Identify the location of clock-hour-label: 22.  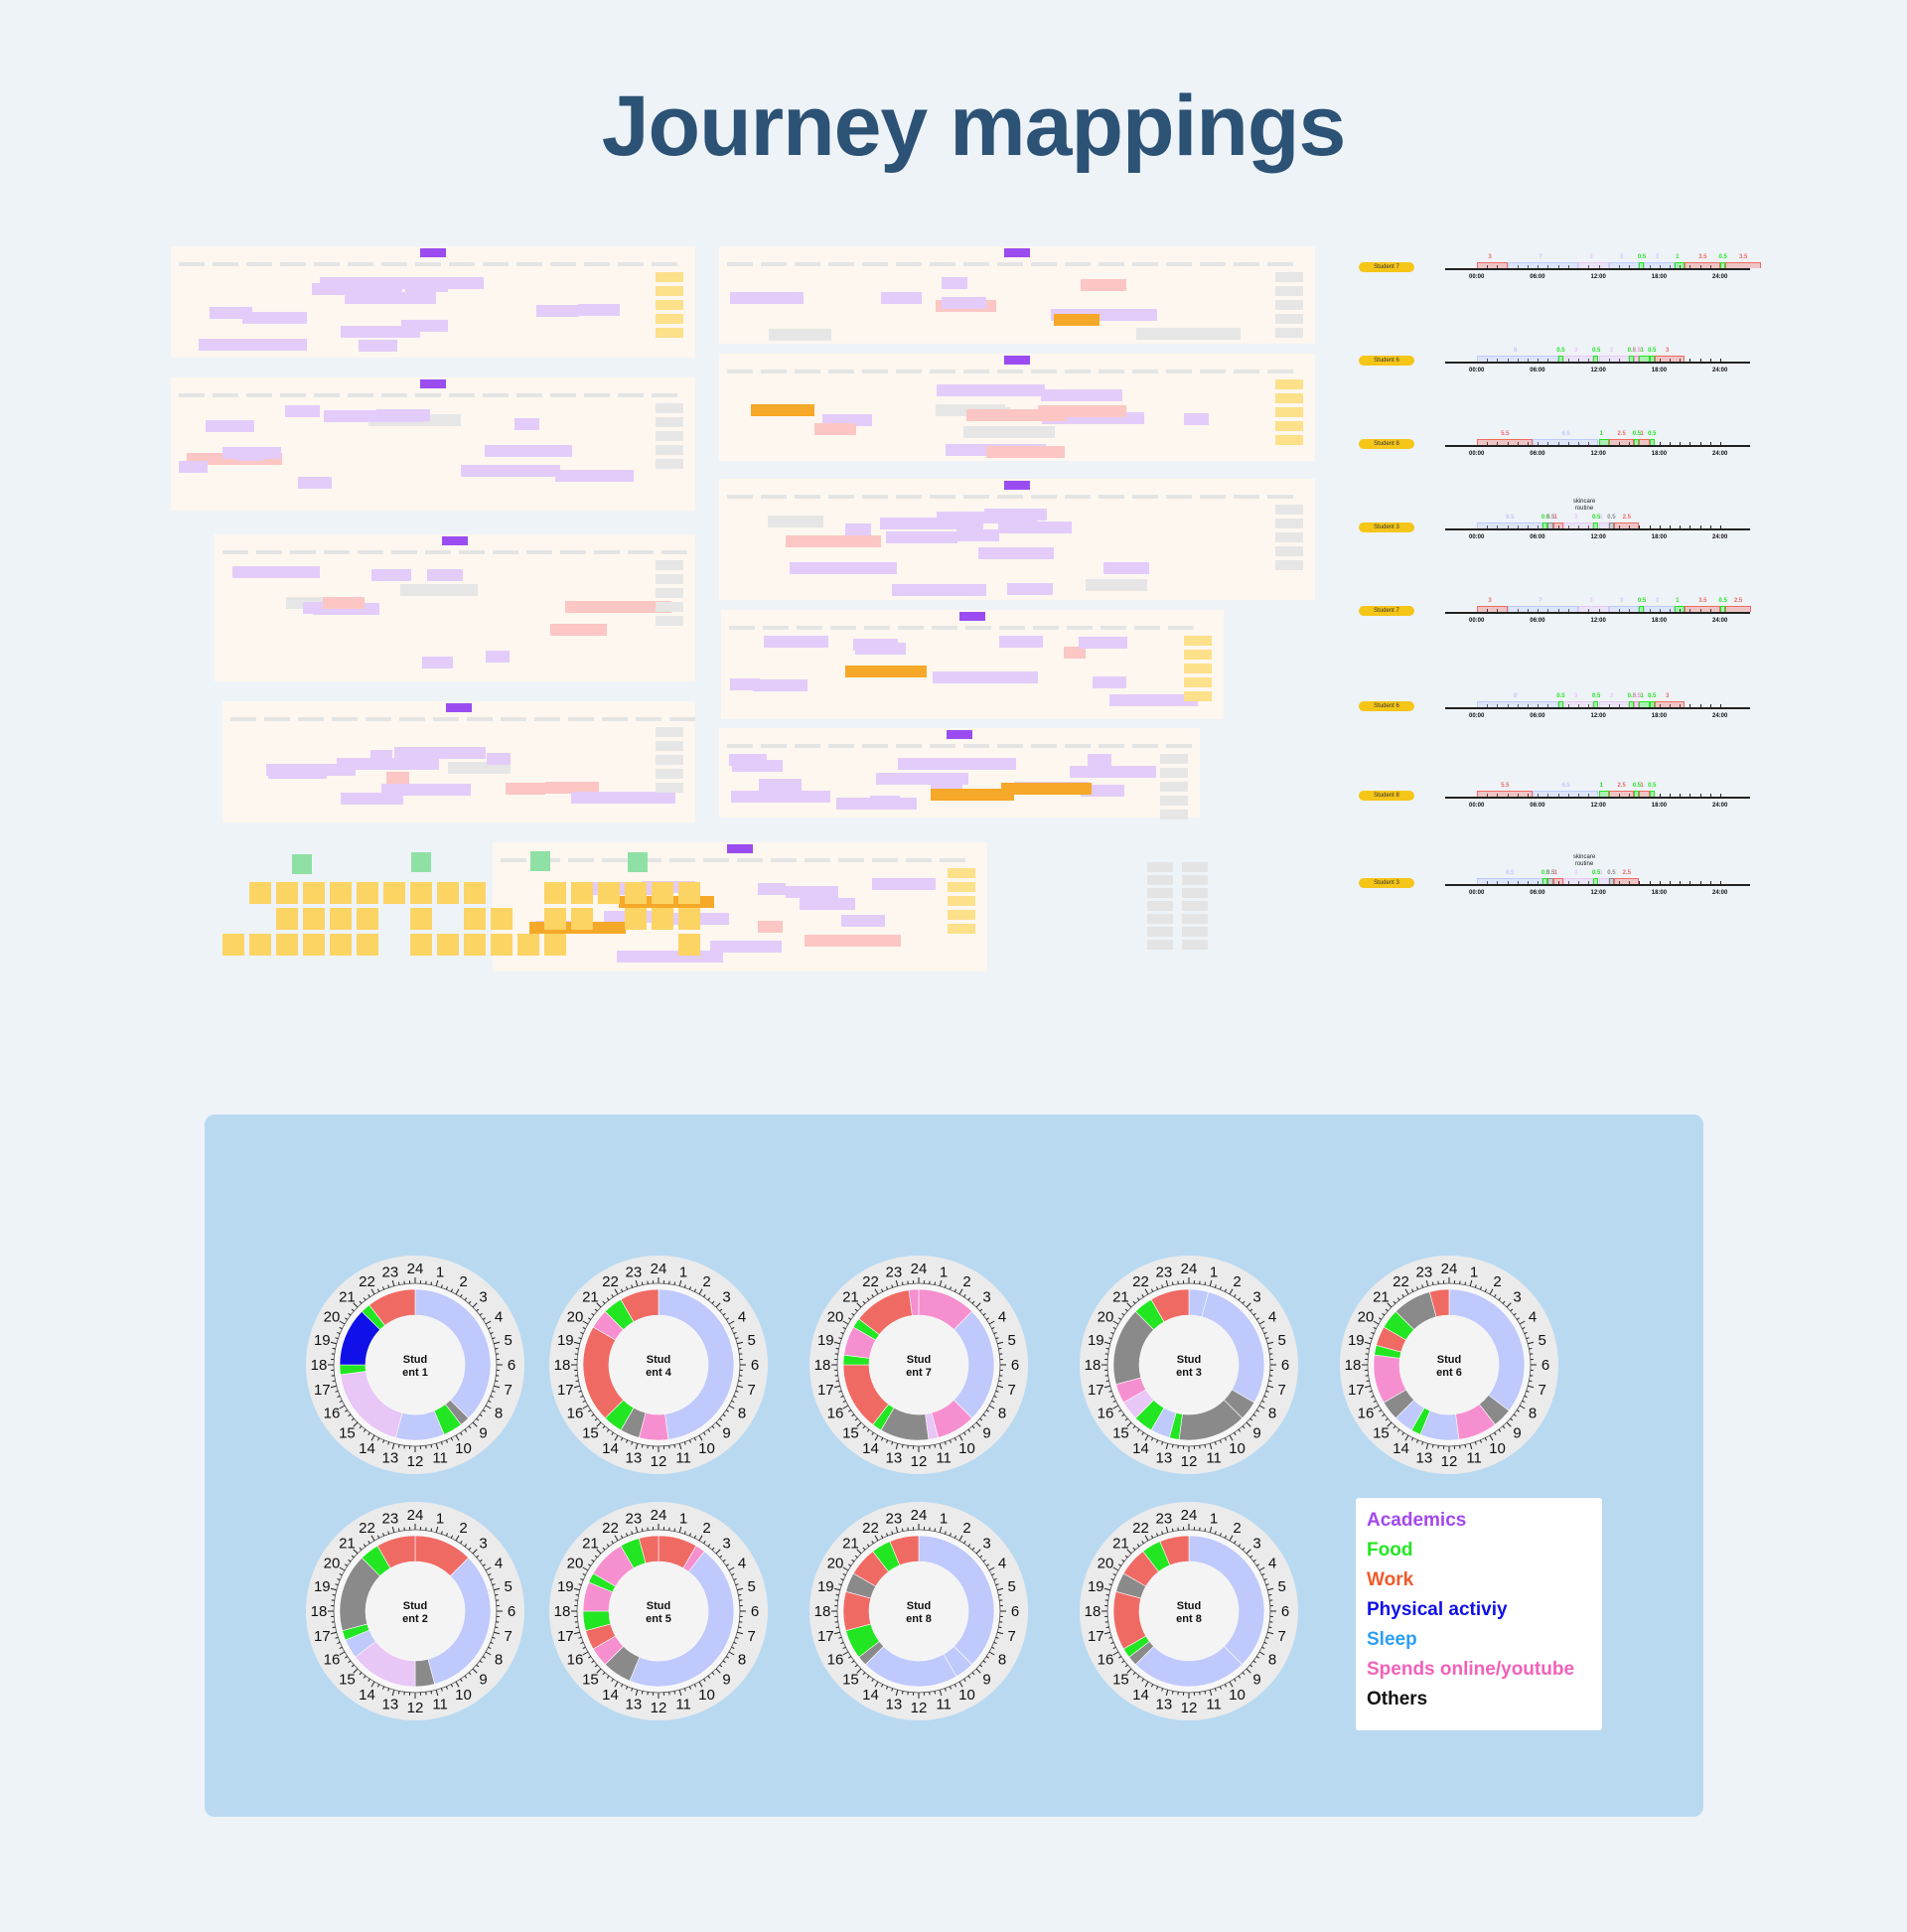
(610, 1281).